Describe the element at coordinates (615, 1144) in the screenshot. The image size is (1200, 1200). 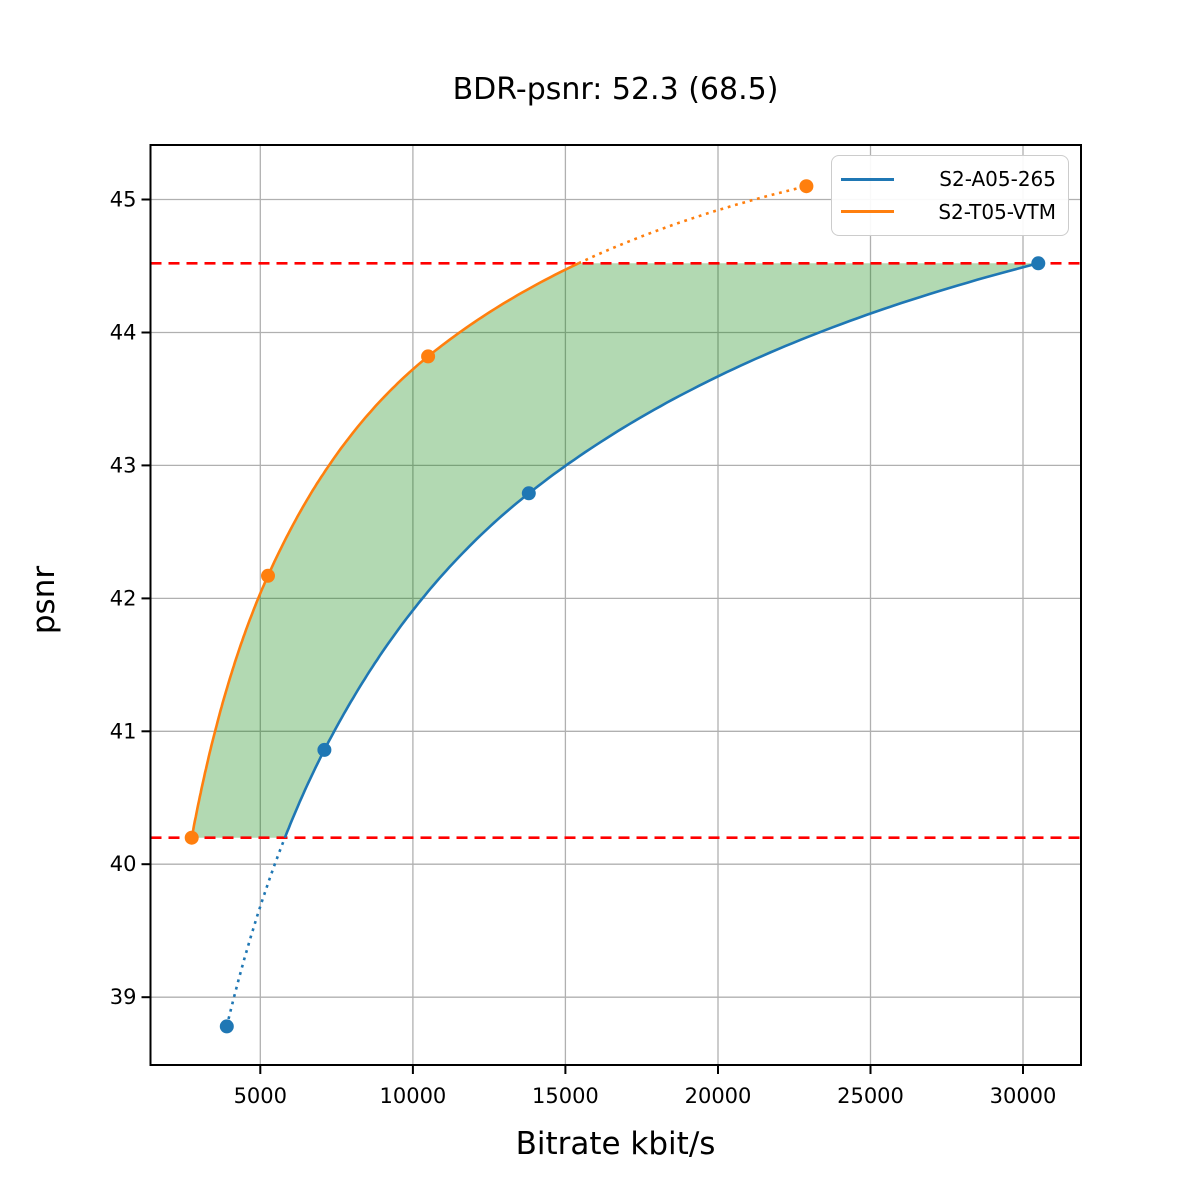
I see `x-axis-label: Bitrate kbit/s` at that location.